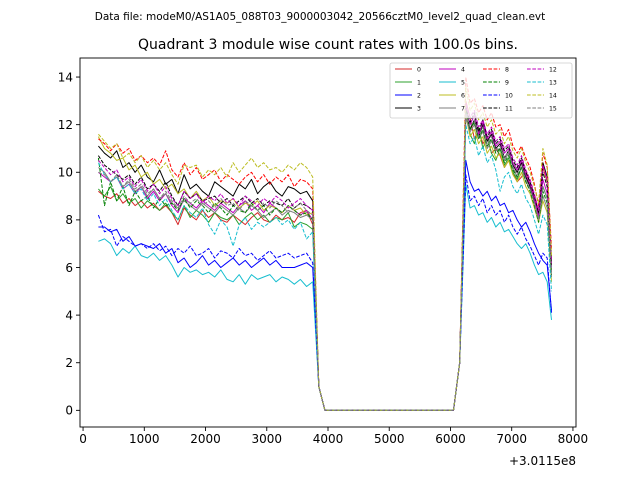 This screenshot has height=480, width=640. I want to click on legend-label-15: 15, so click(553, 108).